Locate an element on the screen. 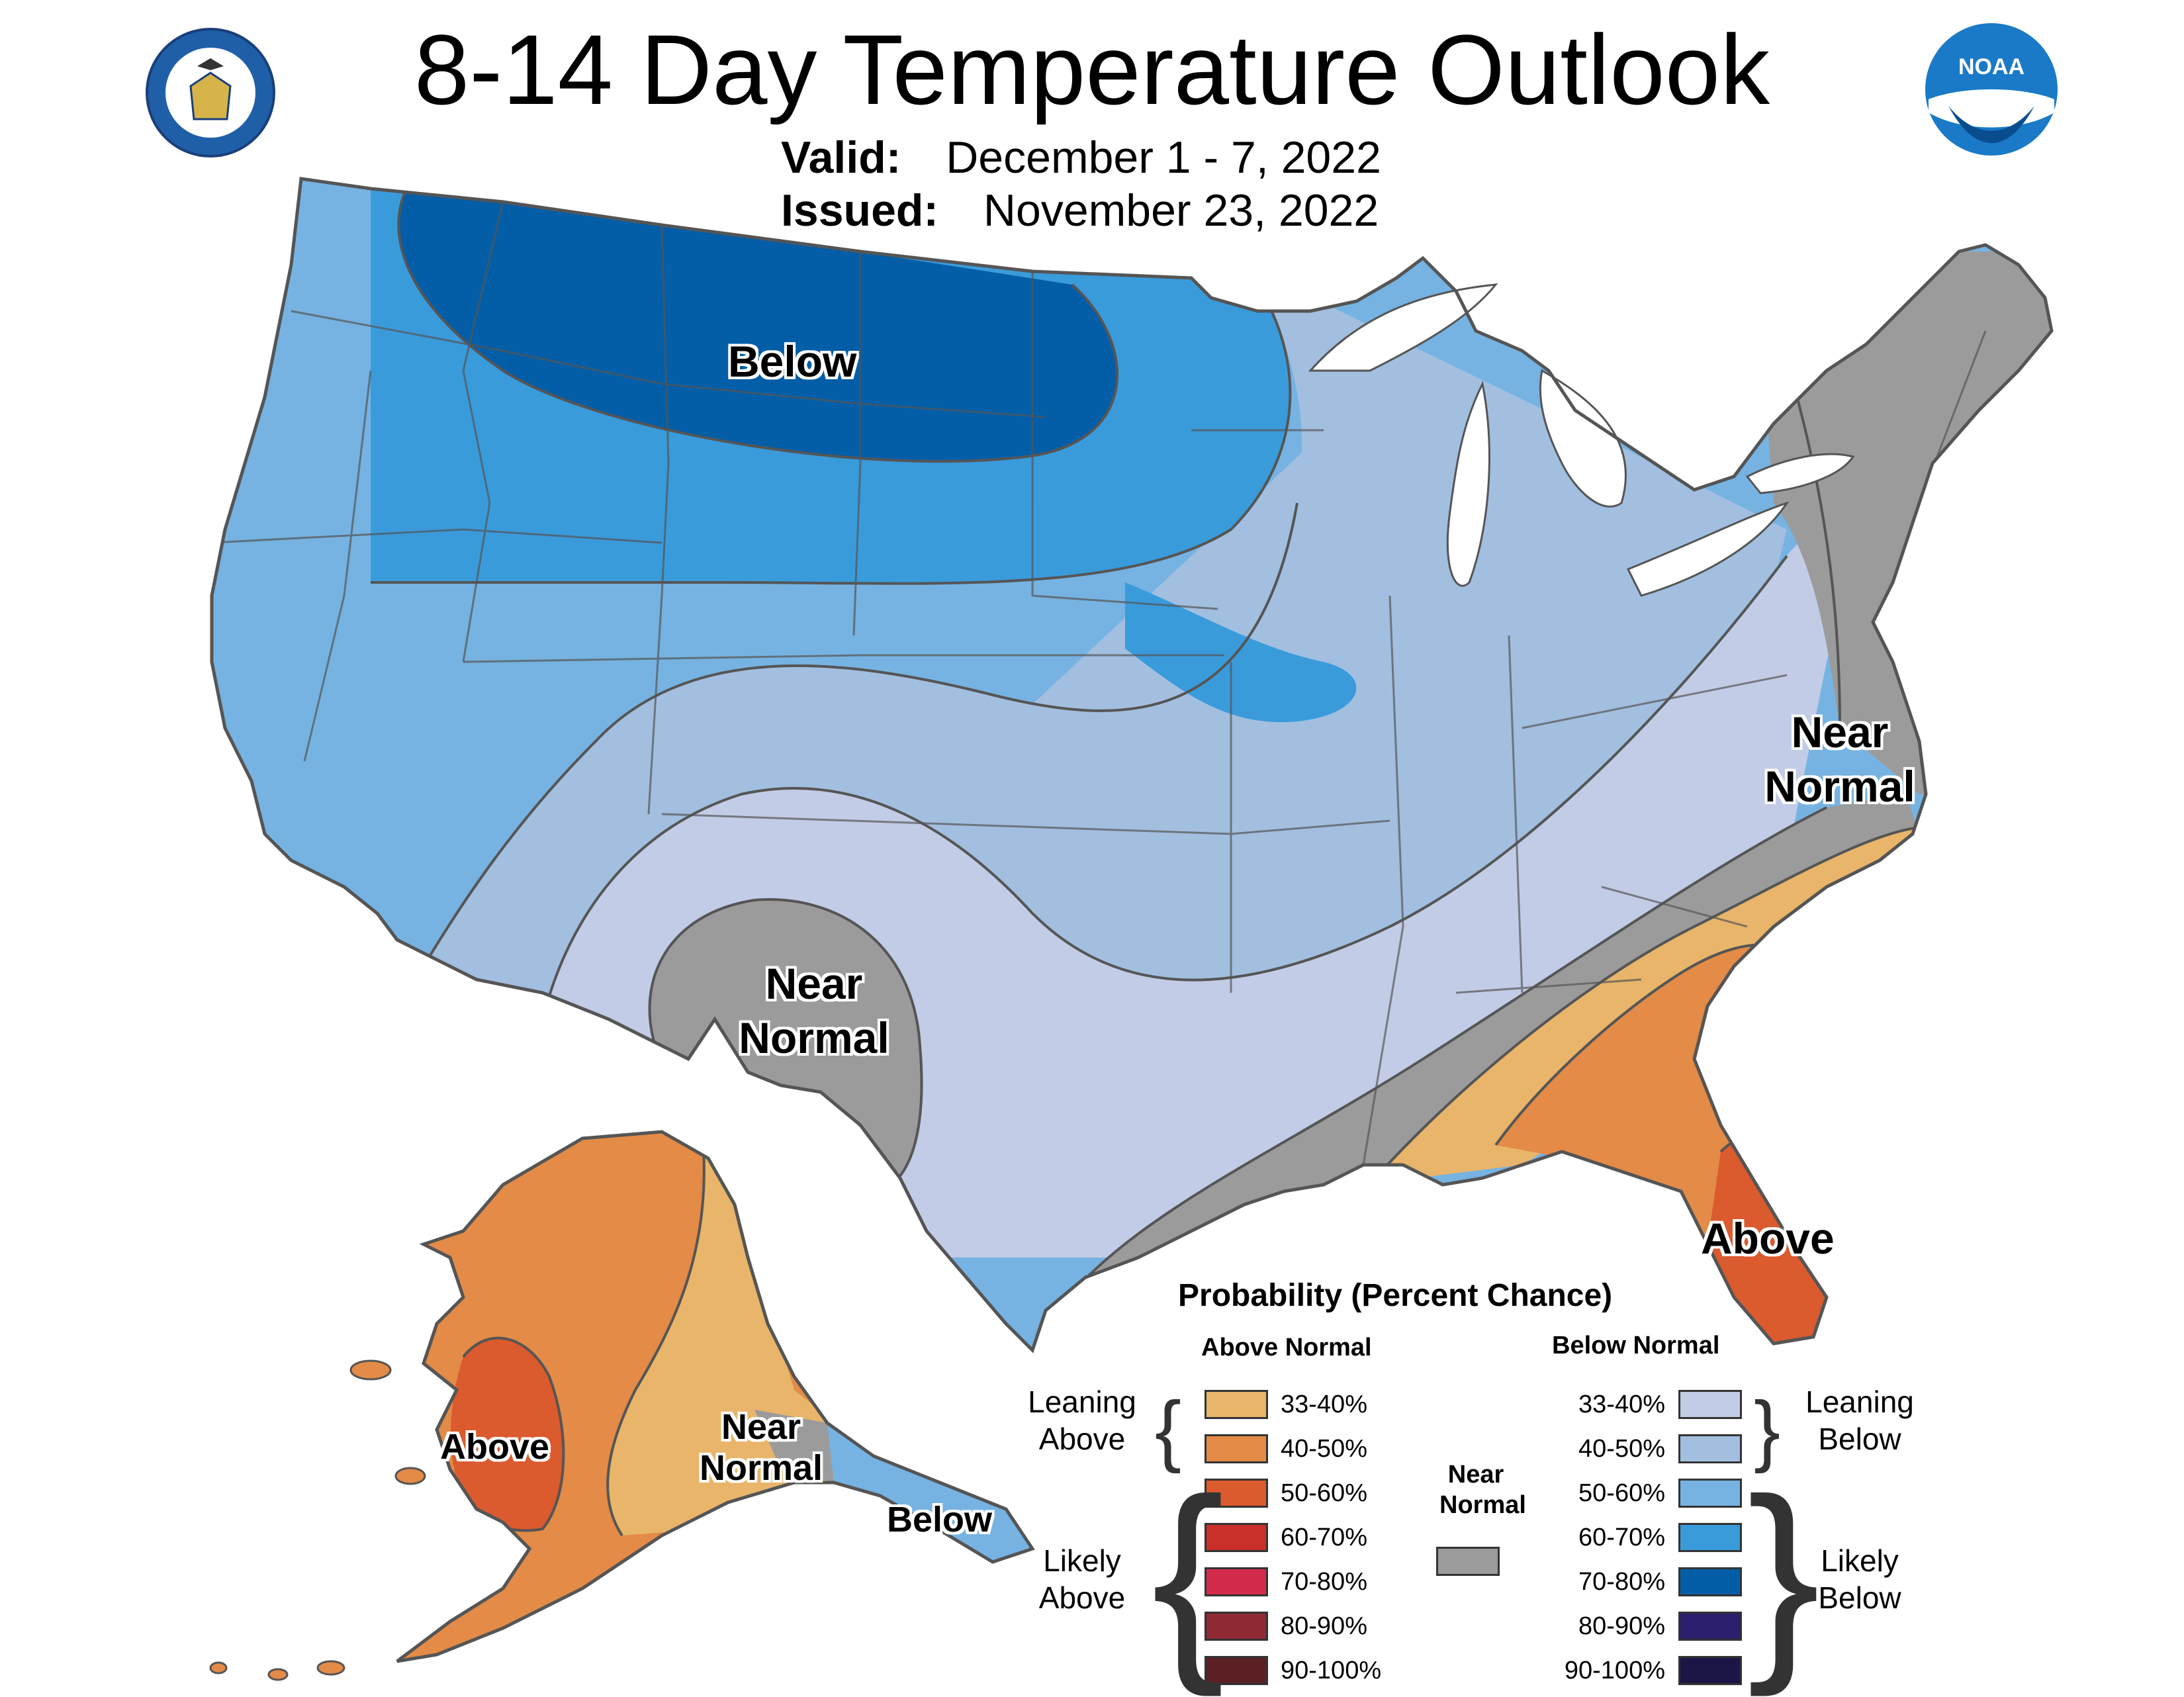 The width and height of the screenshot is (2184, 1697). issued-value: November 23, 2022 is located at coordinates (1181, 210).